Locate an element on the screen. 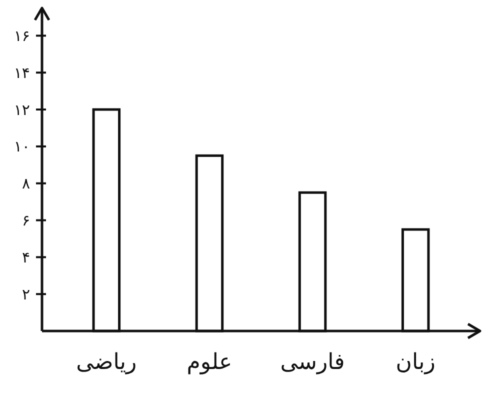 The height and width of the screenshot is (401, 495). x-tick-label: فارسی is located at coordinates (312, 362).